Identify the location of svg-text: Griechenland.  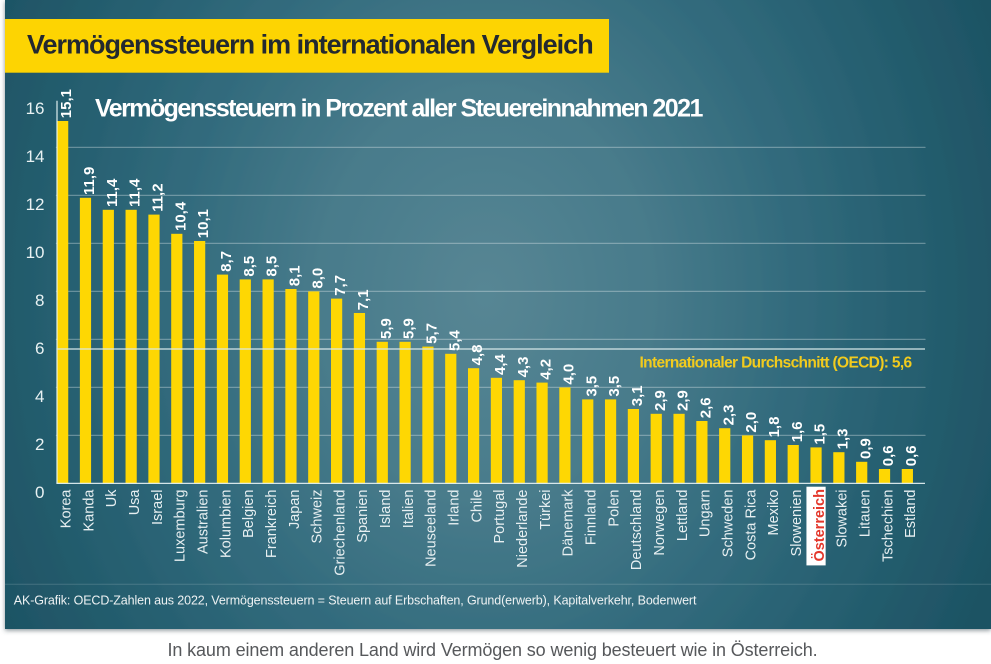
(340, 533).